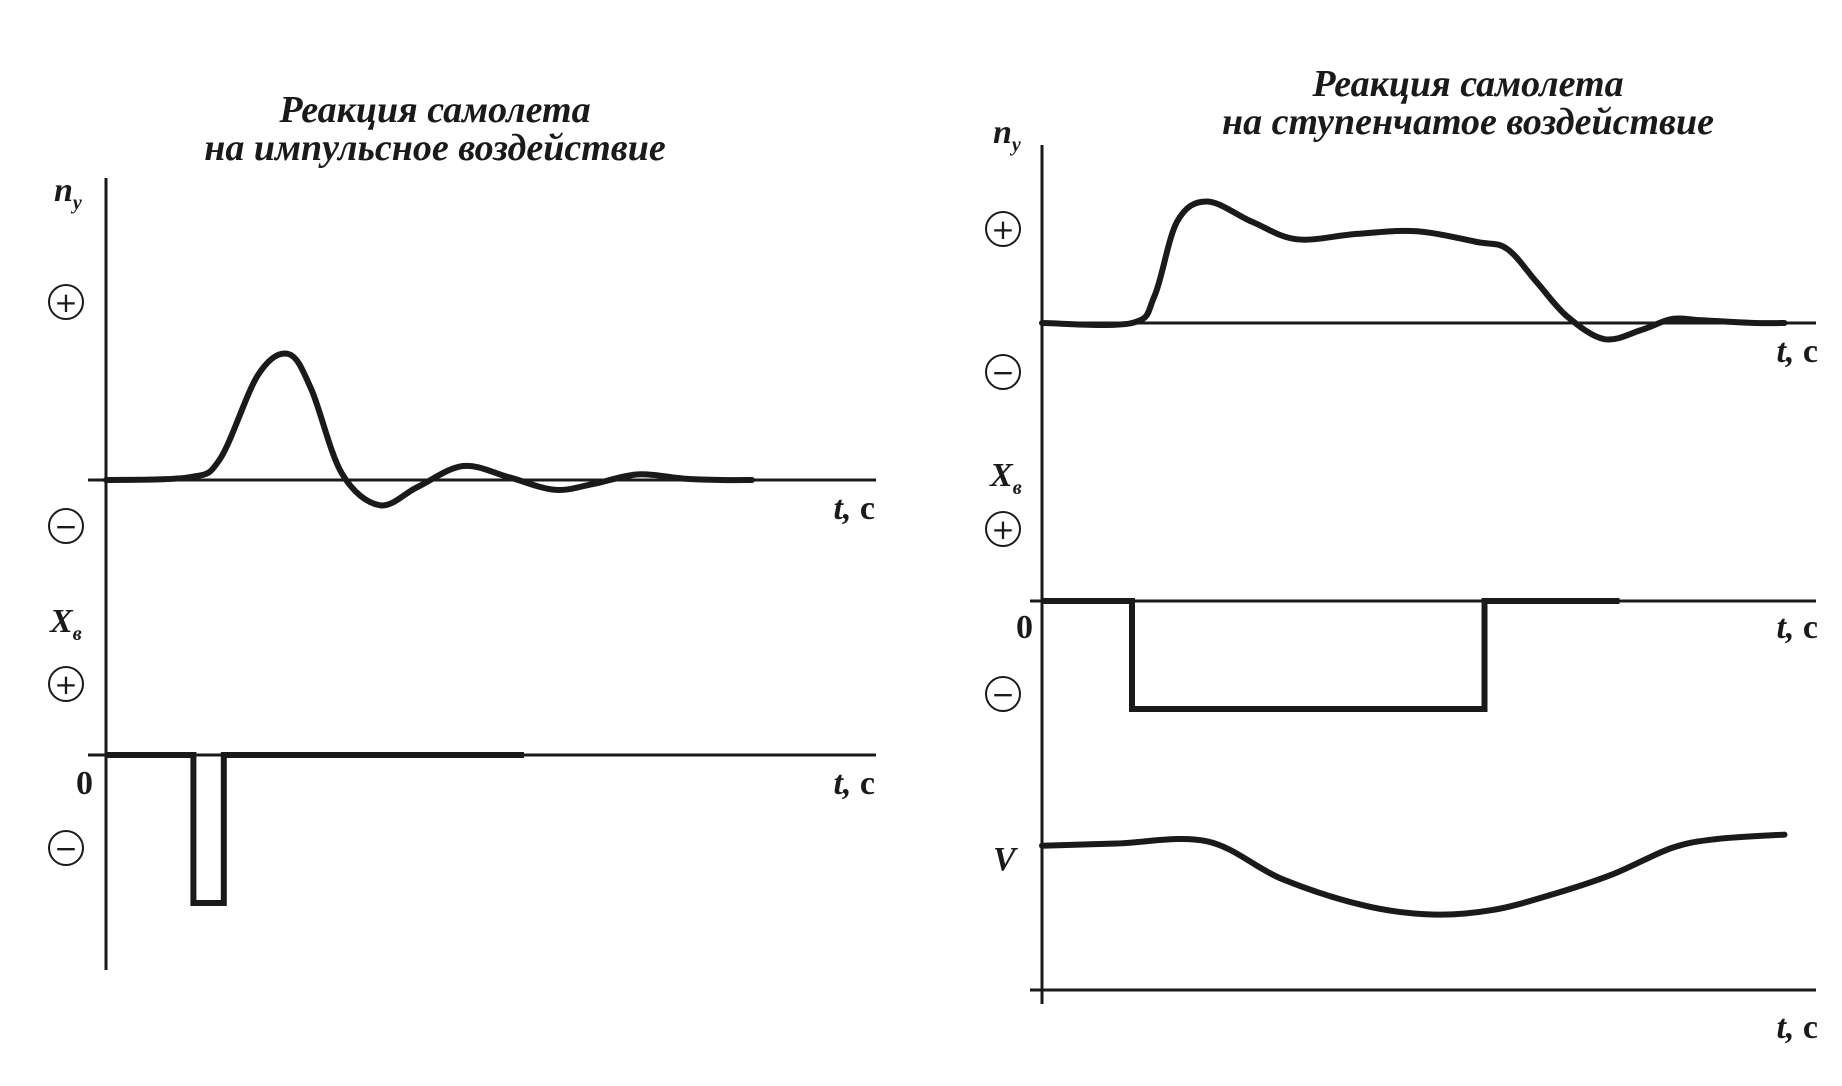 This screenshot has height=1086, width=1842. I want to click on y-axis-label: V, so click(1005, 859).